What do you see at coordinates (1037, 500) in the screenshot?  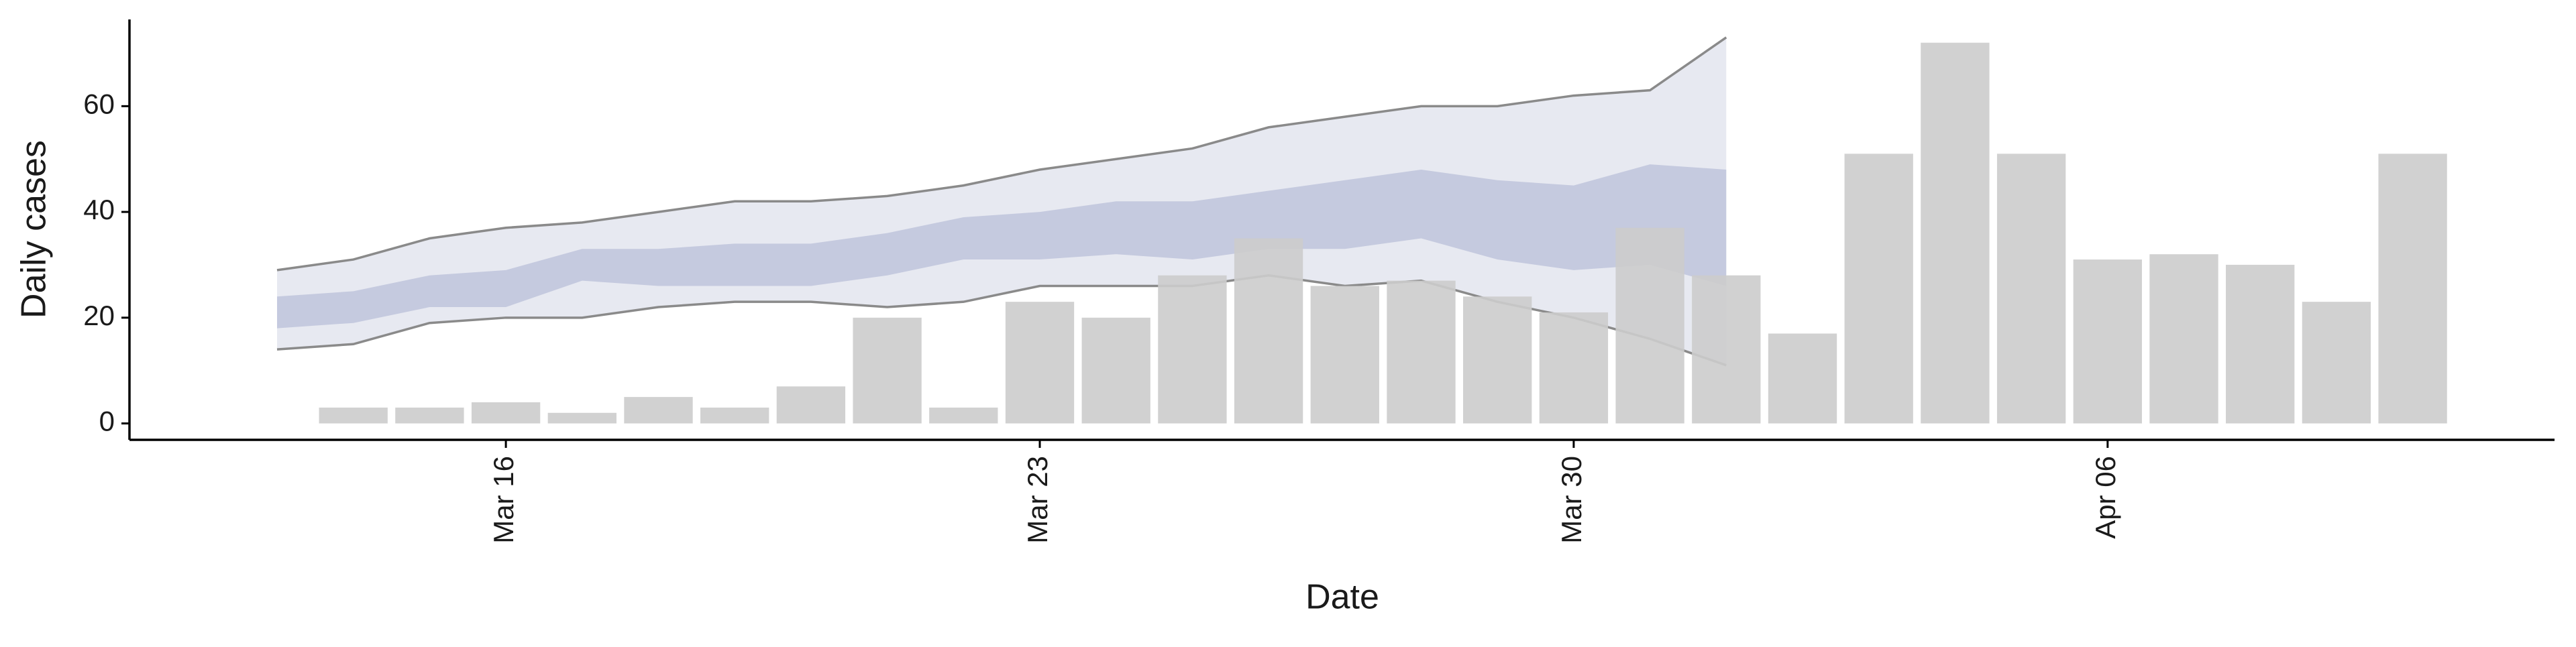 I see `x-tick-label: Mar 23` at bounding box center [1037, 500].